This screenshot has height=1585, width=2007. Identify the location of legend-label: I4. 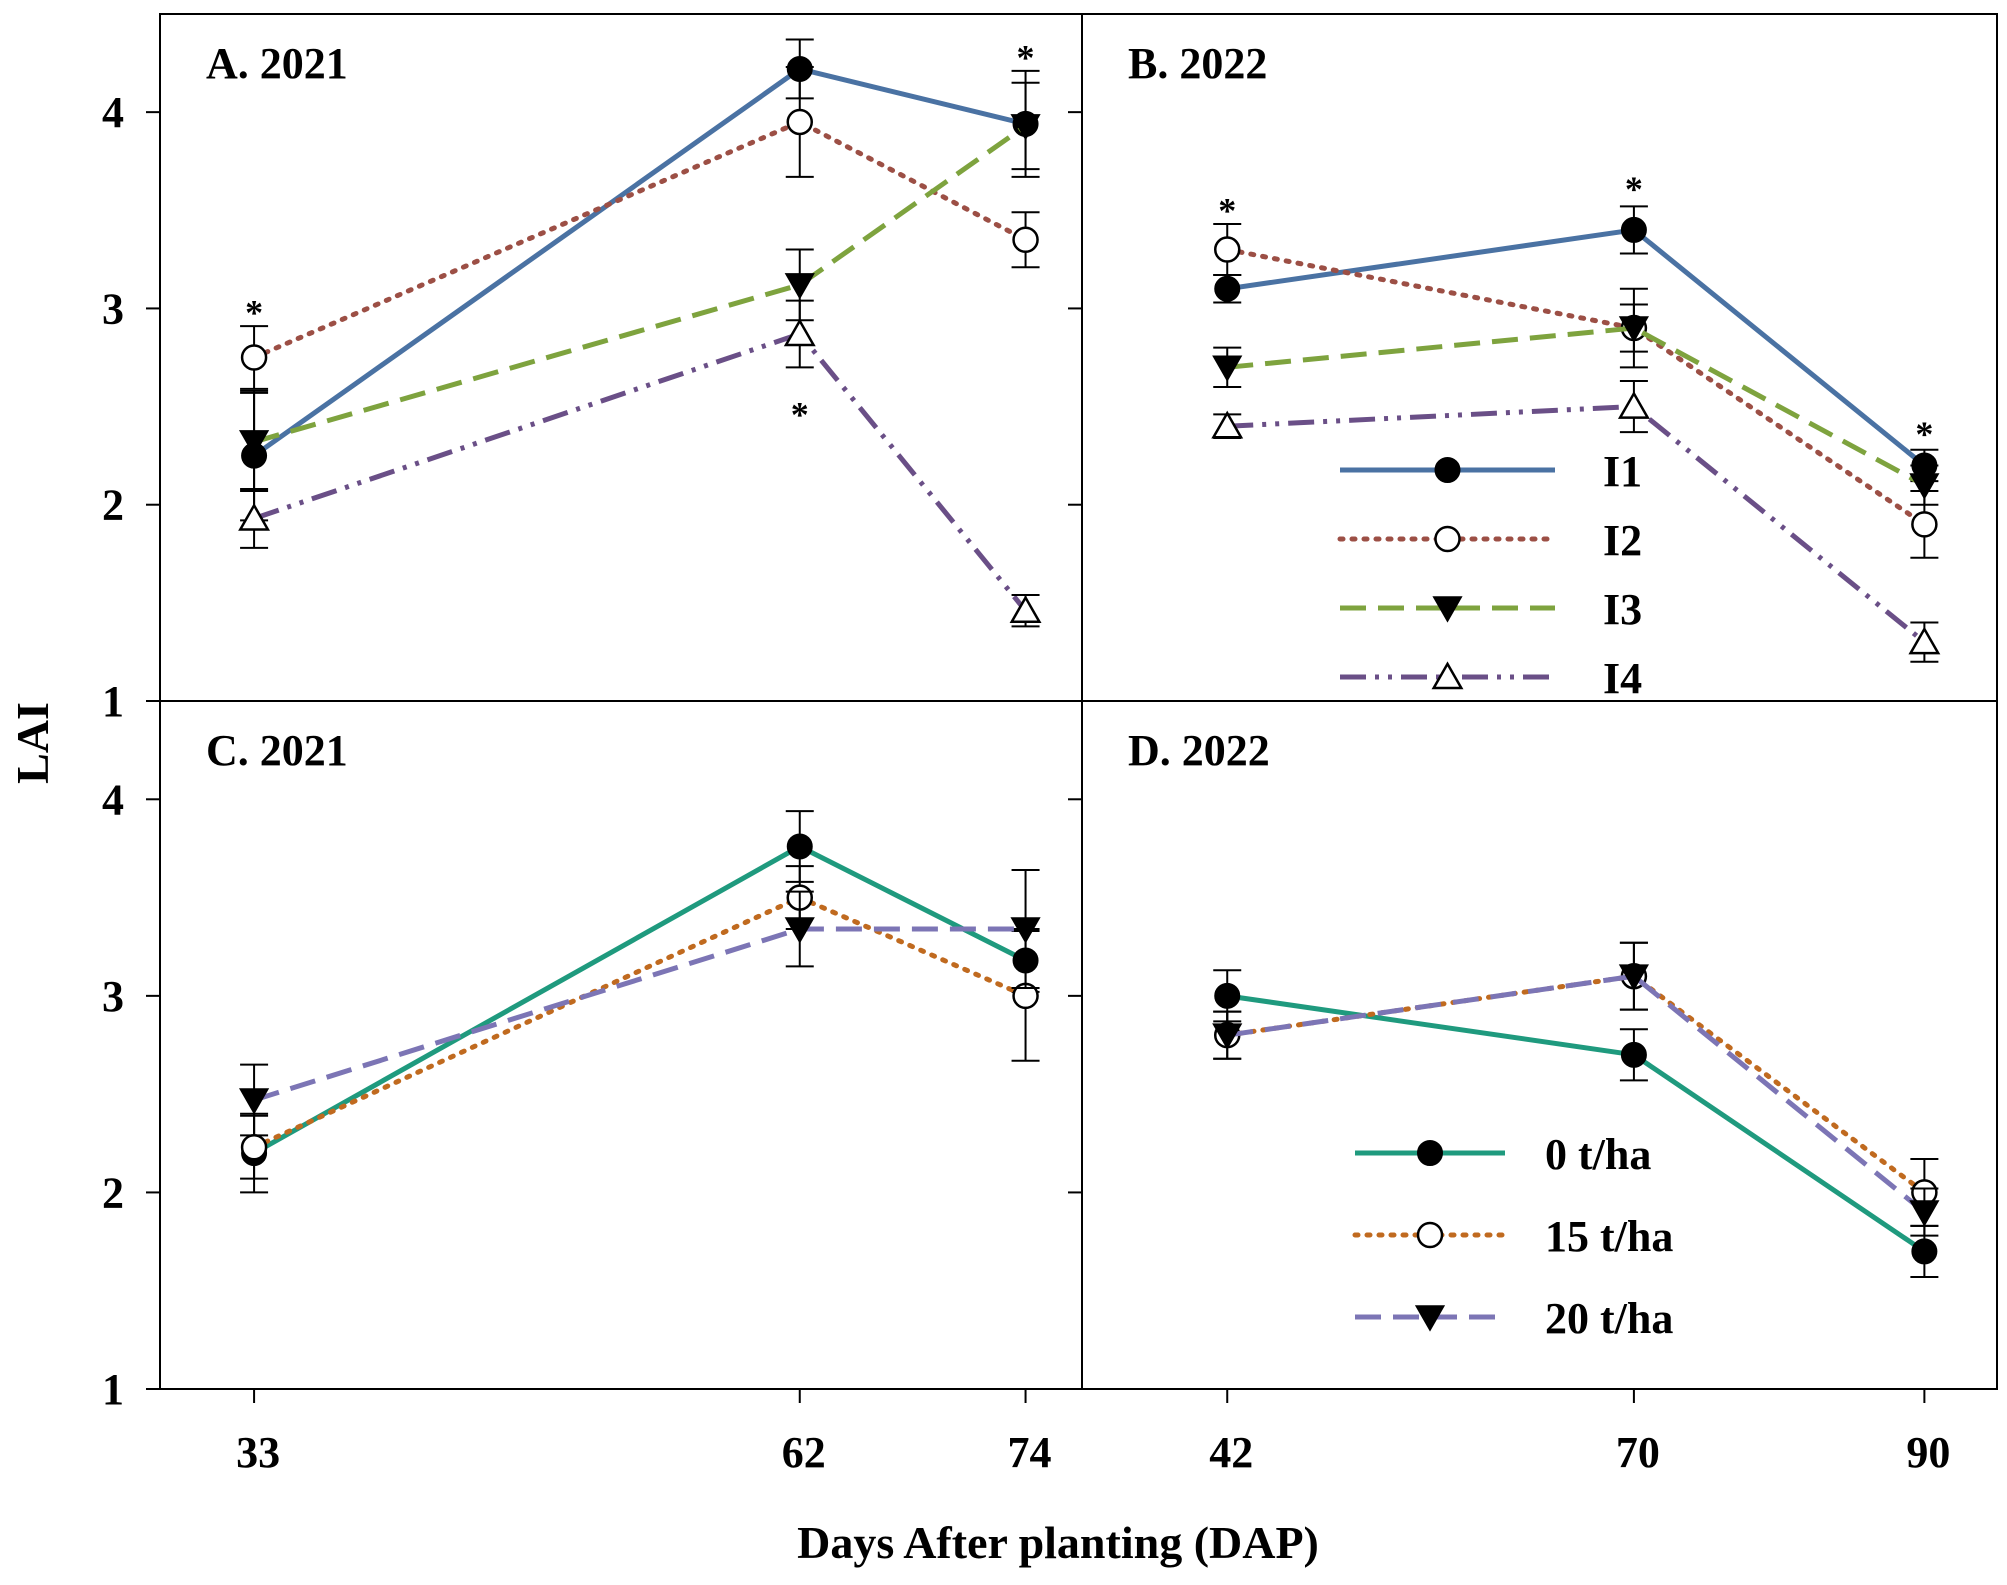
(1622, 678).